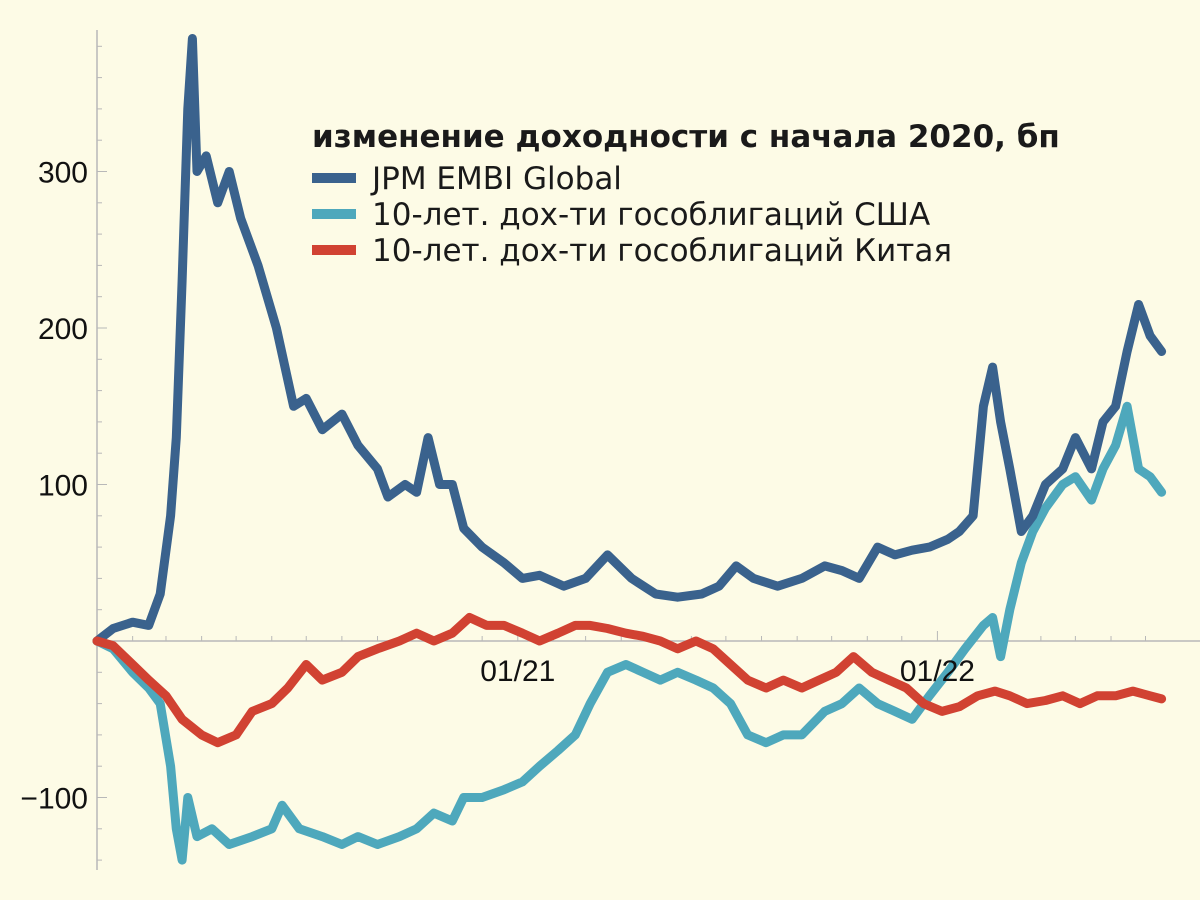 This screenshot has width=1200, height=900. What do you see at coordinates (517, 671) in the screenshot?
I see `x-tick-label: 01/21` at bounding box center [517, 671].